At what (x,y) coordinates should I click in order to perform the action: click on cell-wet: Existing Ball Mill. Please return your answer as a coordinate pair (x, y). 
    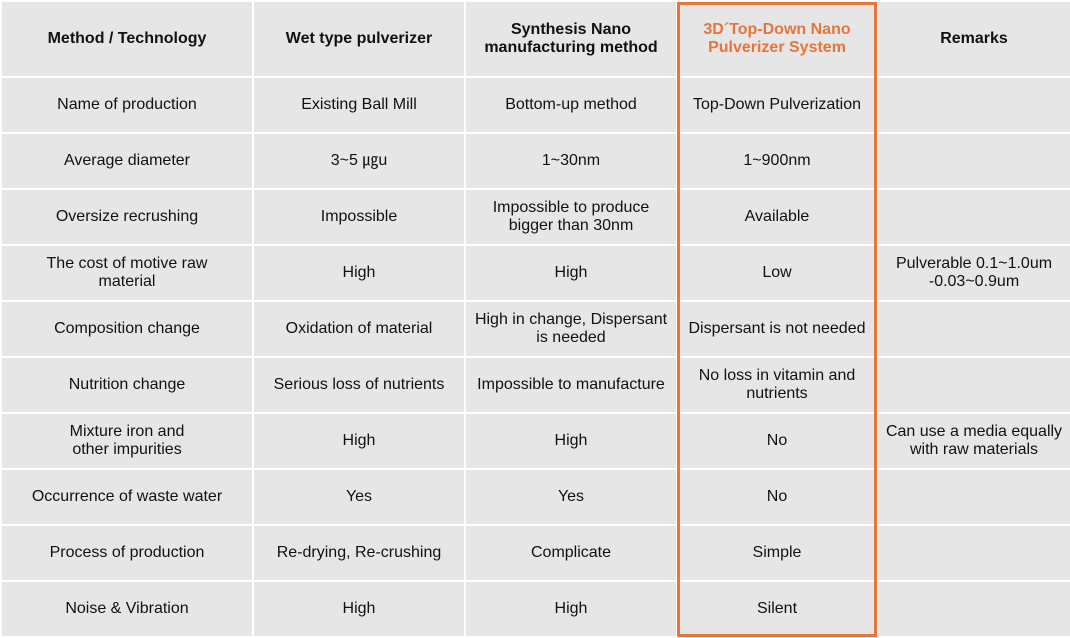
    Looking at the image, I should click on (359, 105).